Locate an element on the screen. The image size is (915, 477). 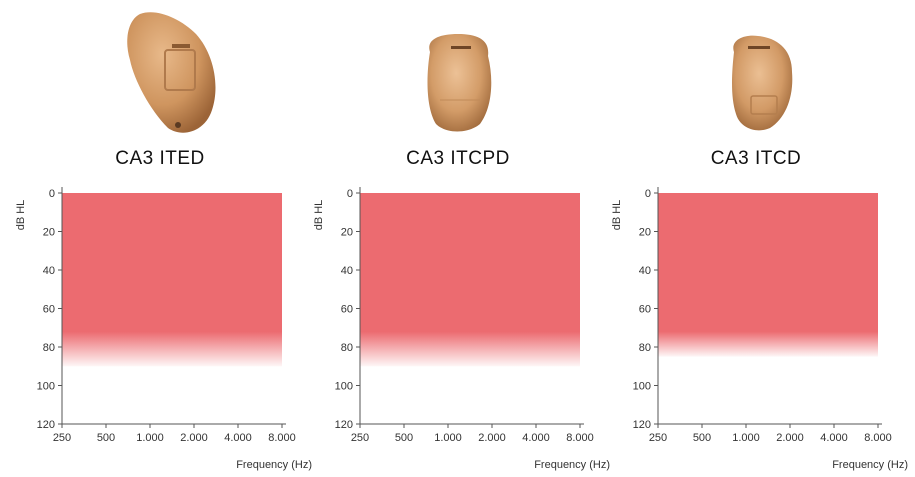
model-name: CA3 ITCD is located at coordinates (756, 158).